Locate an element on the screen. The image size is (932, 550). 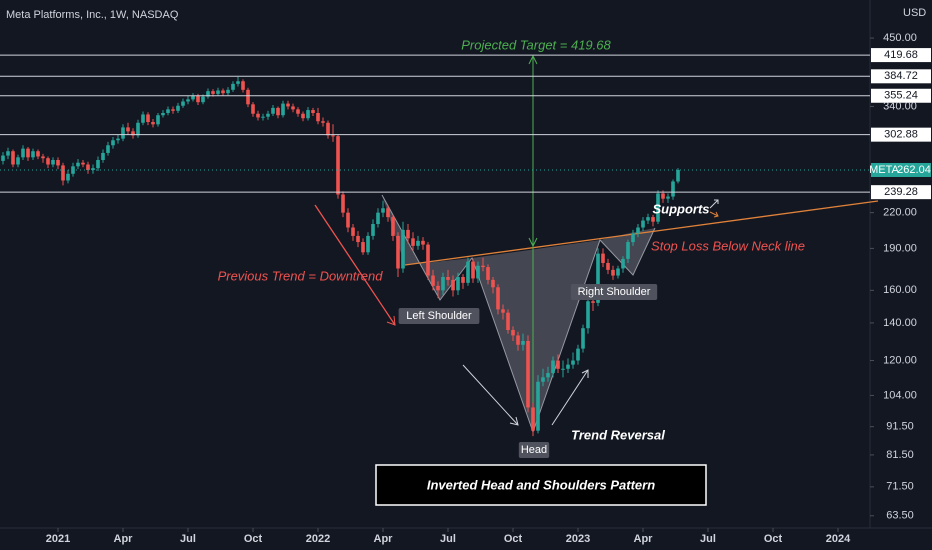
y-tick-label: 91.50 is located at coordinates (900, 427).